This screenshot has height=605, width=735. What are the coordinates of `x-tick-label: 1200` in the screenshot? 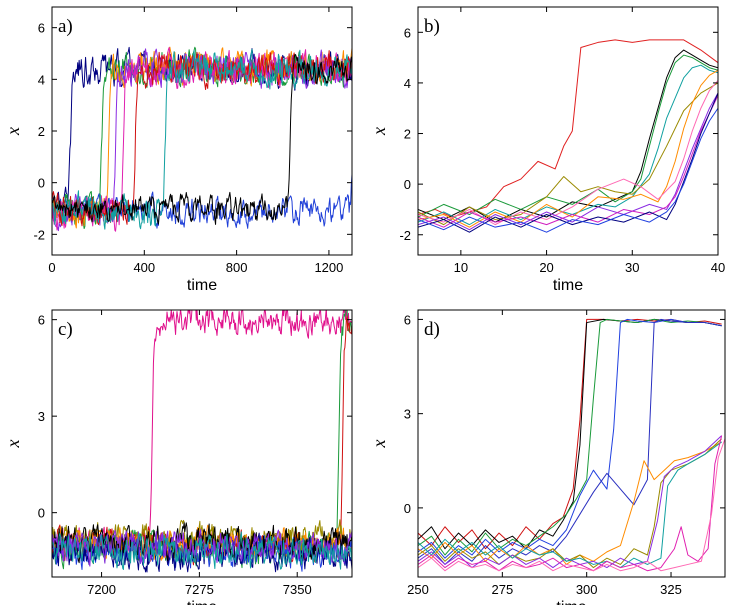 It's located at (328, 267).